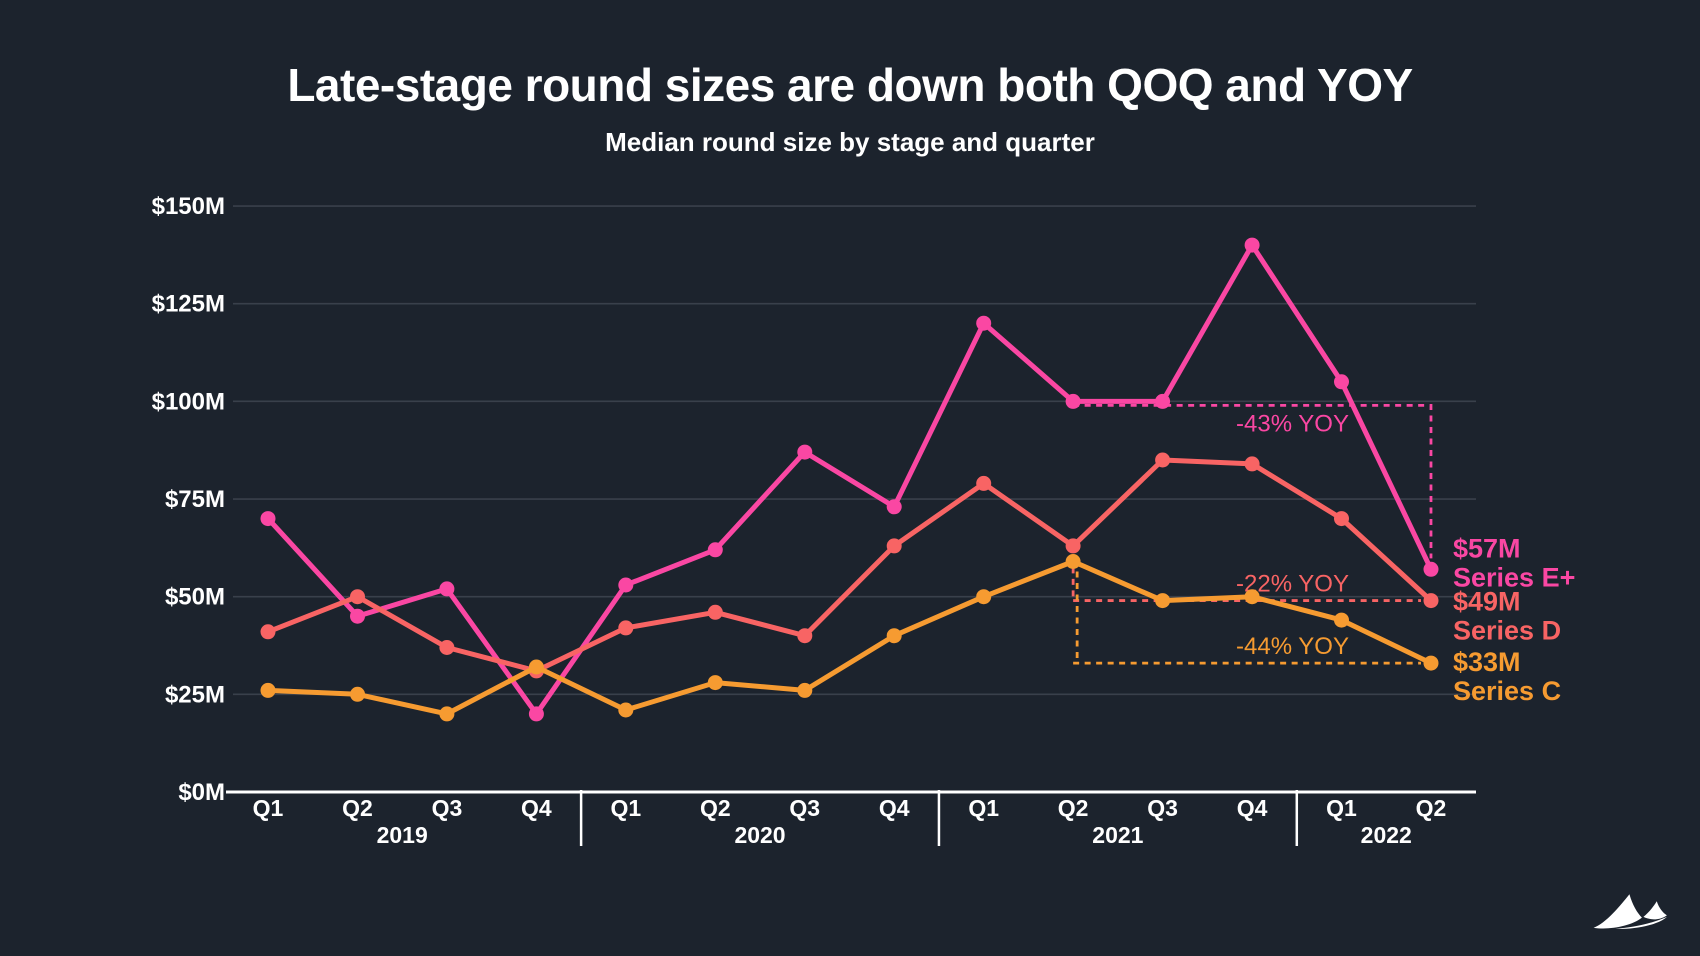 Image resolution: width=1700 pixels, height=956 pixels. I want to click on dune-logo, so click(1630, 911).